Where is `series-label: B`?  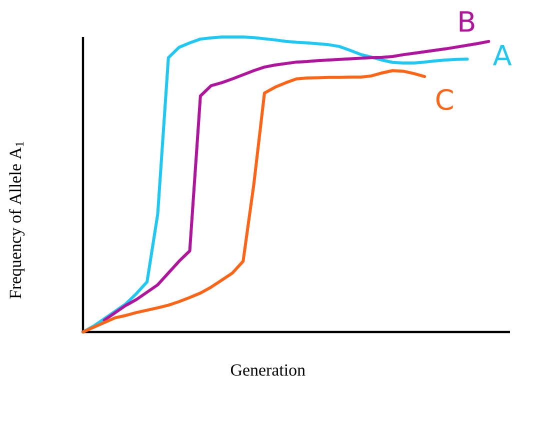 series-label: B is located at coordinates (467, 21).